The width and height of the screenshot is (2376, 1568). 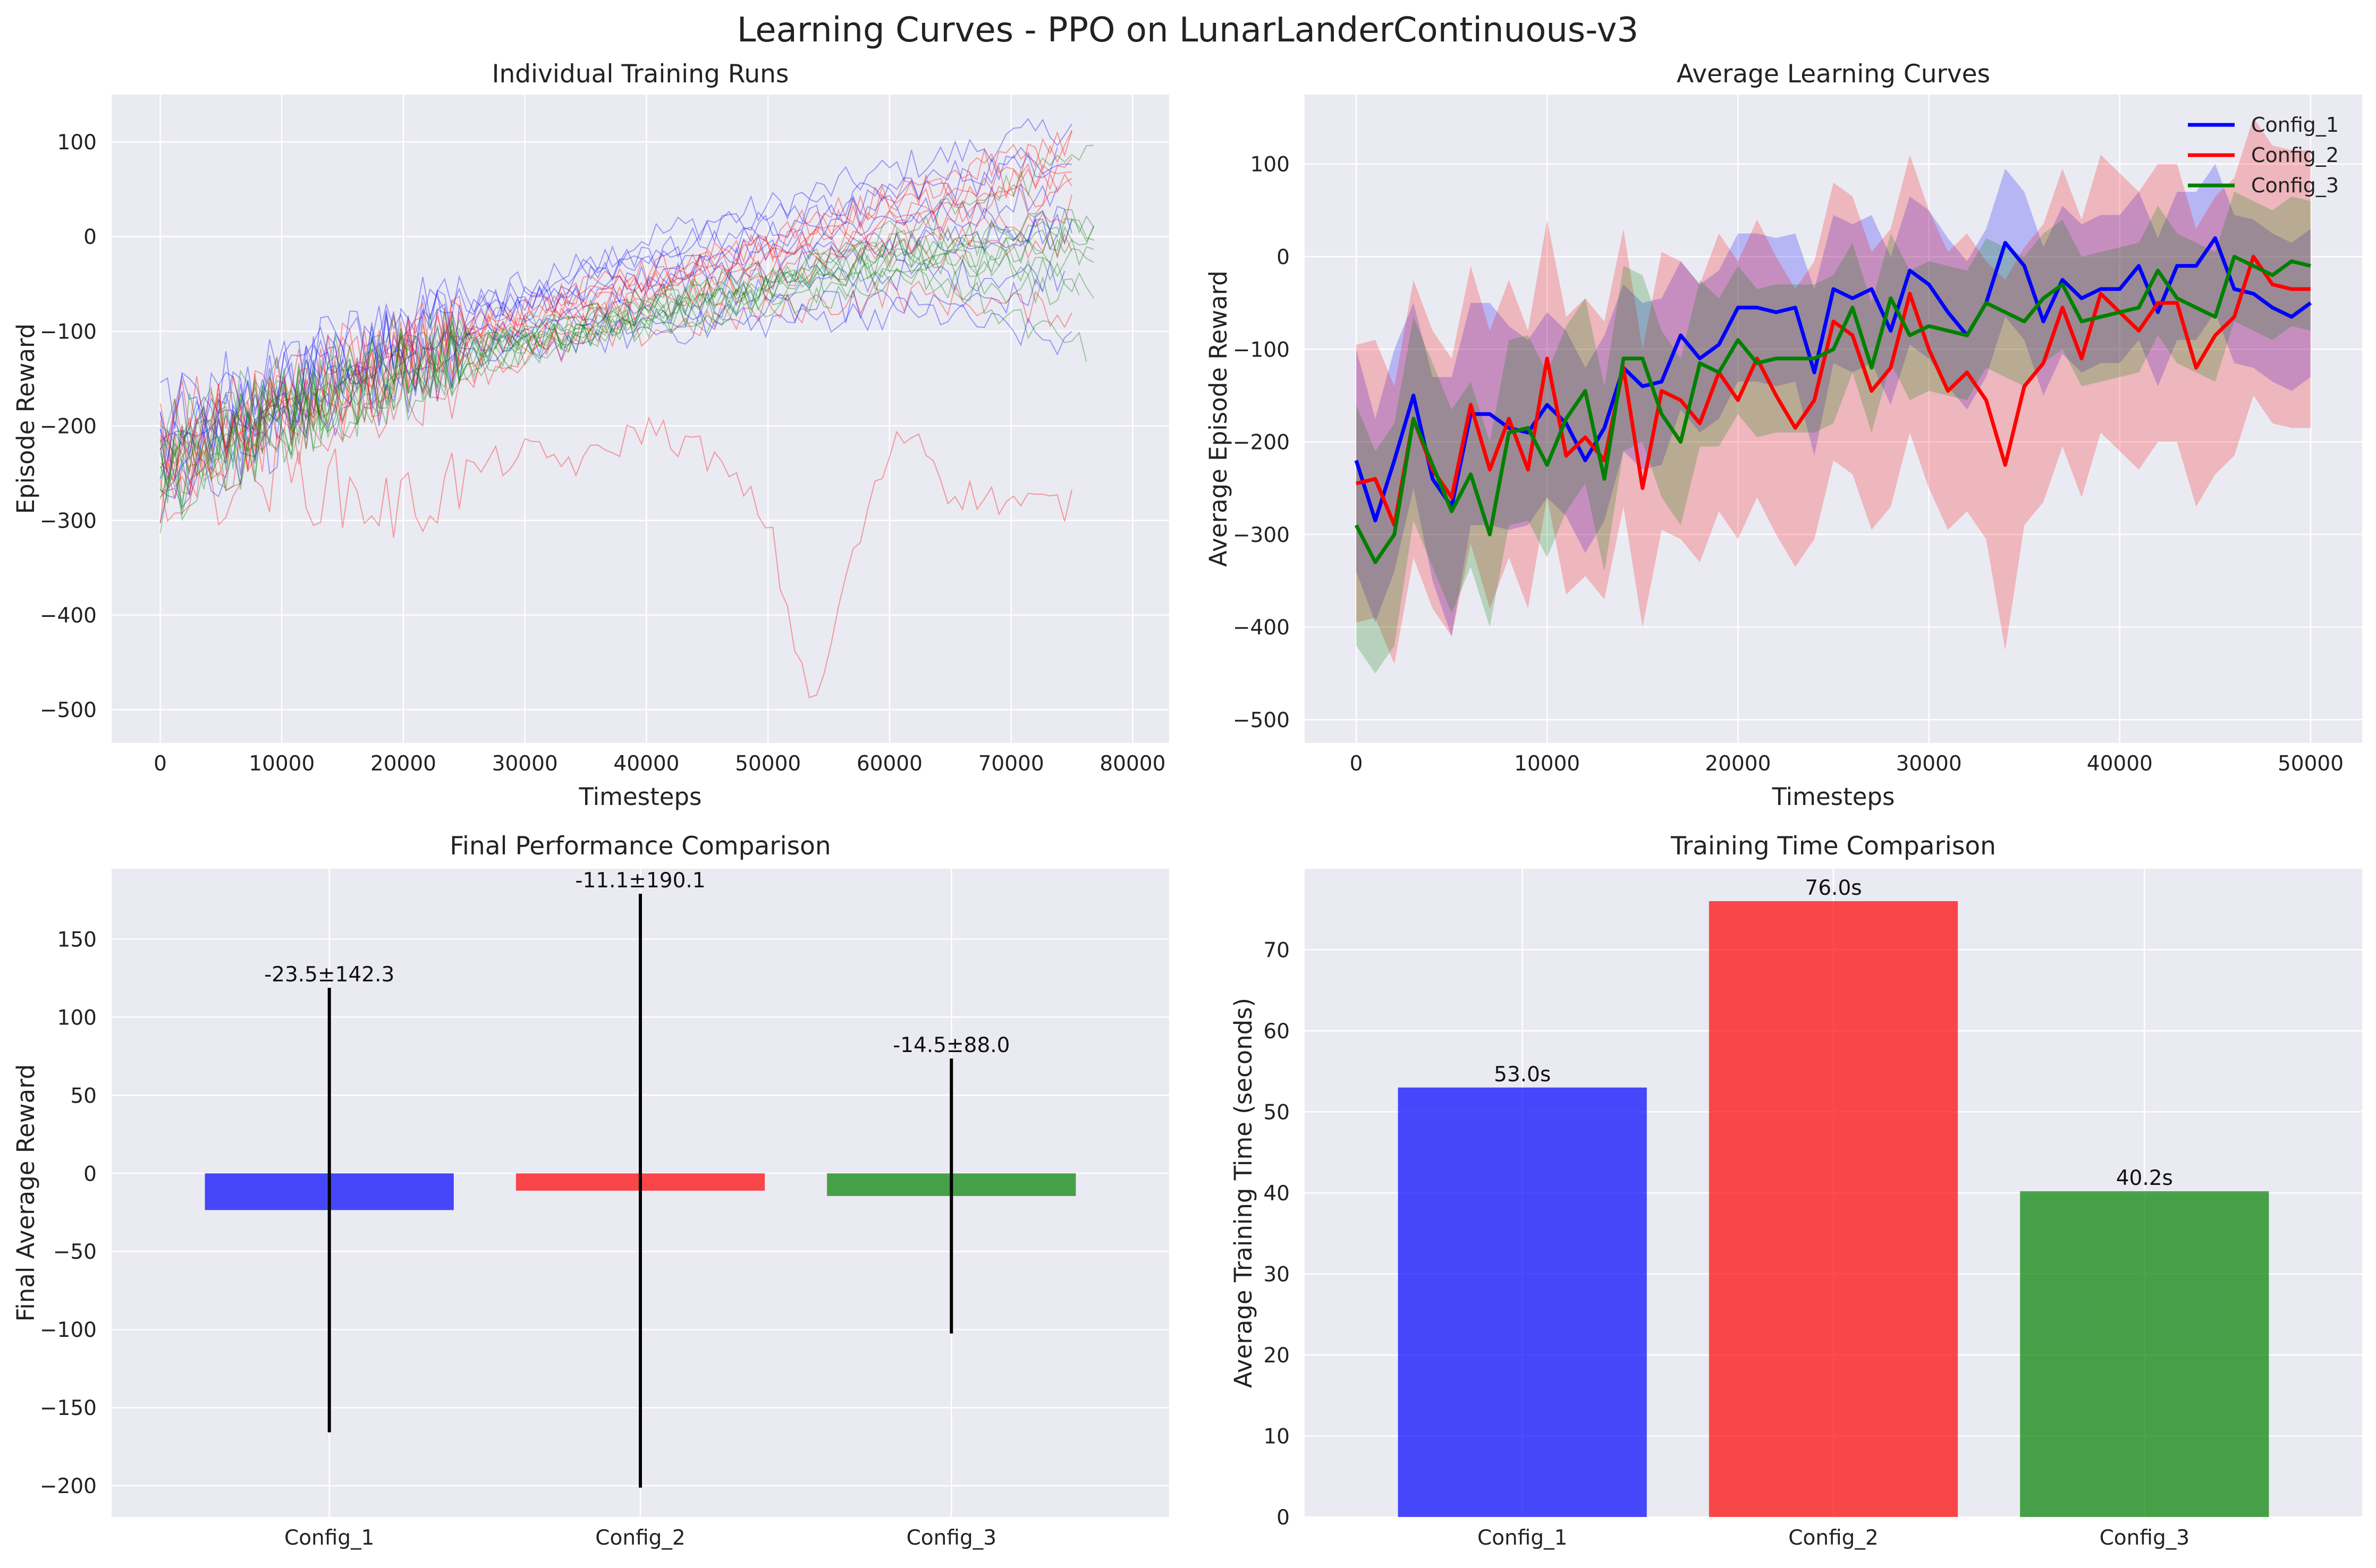 I want to click on band-layer, so click(x=1833, y=395).